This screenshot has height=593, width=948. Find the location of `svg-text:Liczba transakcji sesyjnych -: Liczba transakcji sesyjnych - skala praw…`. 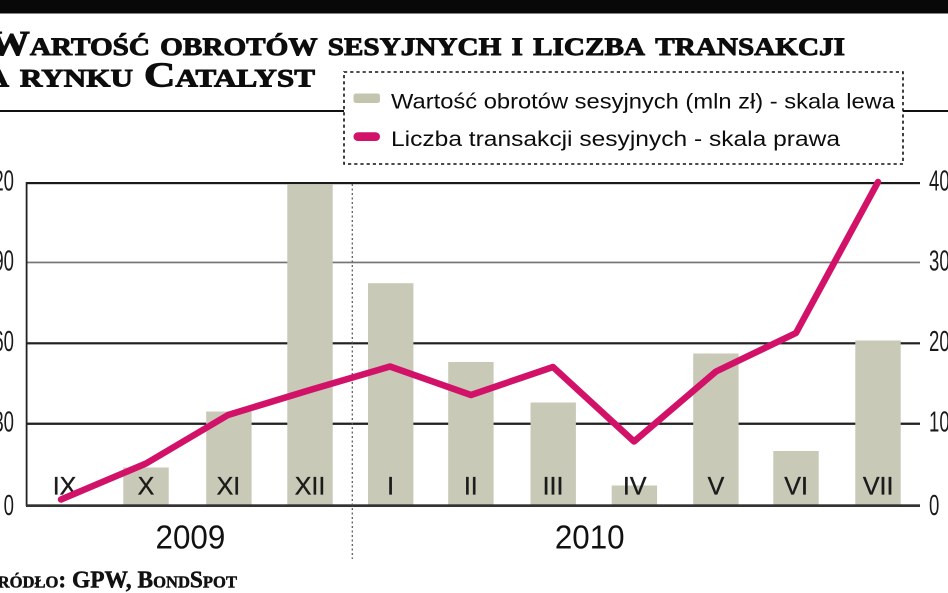

svg-text:Liczba transakcji sesyjnych -: Liczba transakcji sesyjnych - skala praw… is located at coordinates (615, 139).